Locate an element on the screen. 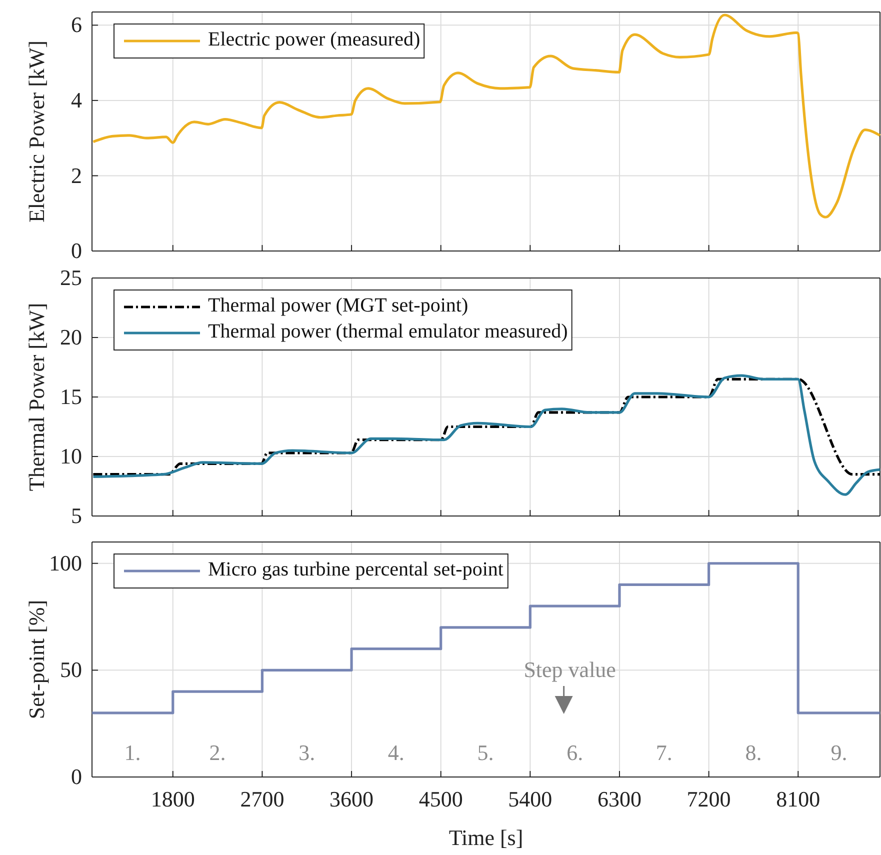  annotation: 6. is located at coordinates (575, 753).